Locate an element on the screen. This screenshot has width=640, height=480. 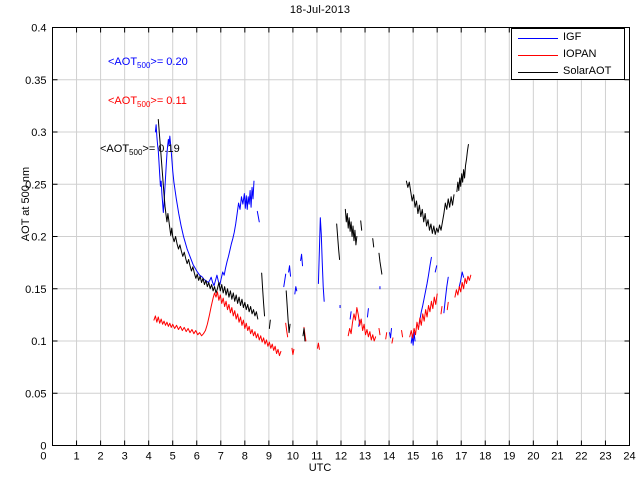
annotation-igf-subscript: 500 is located at coordinates (144, 66).